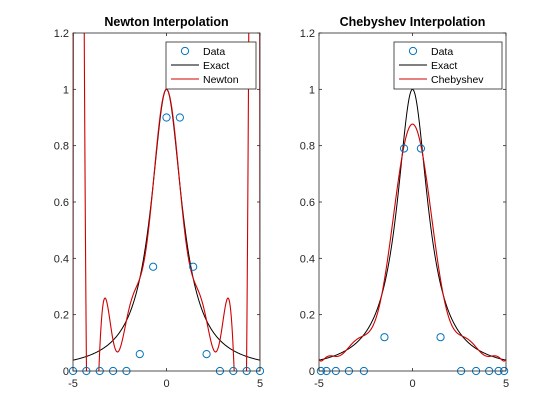  I want to click on chebyshev-legend-marker-data, so click(413, 51).